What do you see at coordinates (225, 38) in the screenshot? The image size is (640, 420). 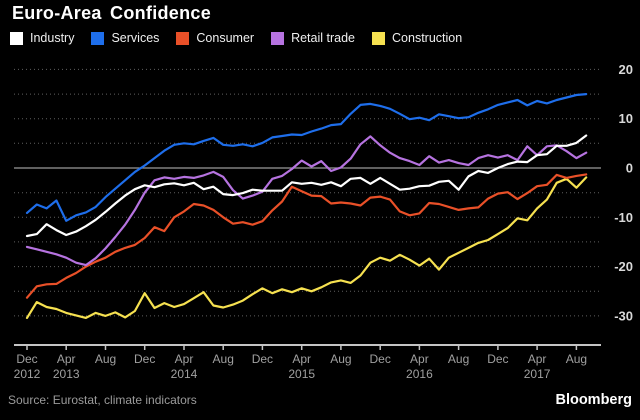 I see `legend-label: Consumer` at bounding box center [225, 38].